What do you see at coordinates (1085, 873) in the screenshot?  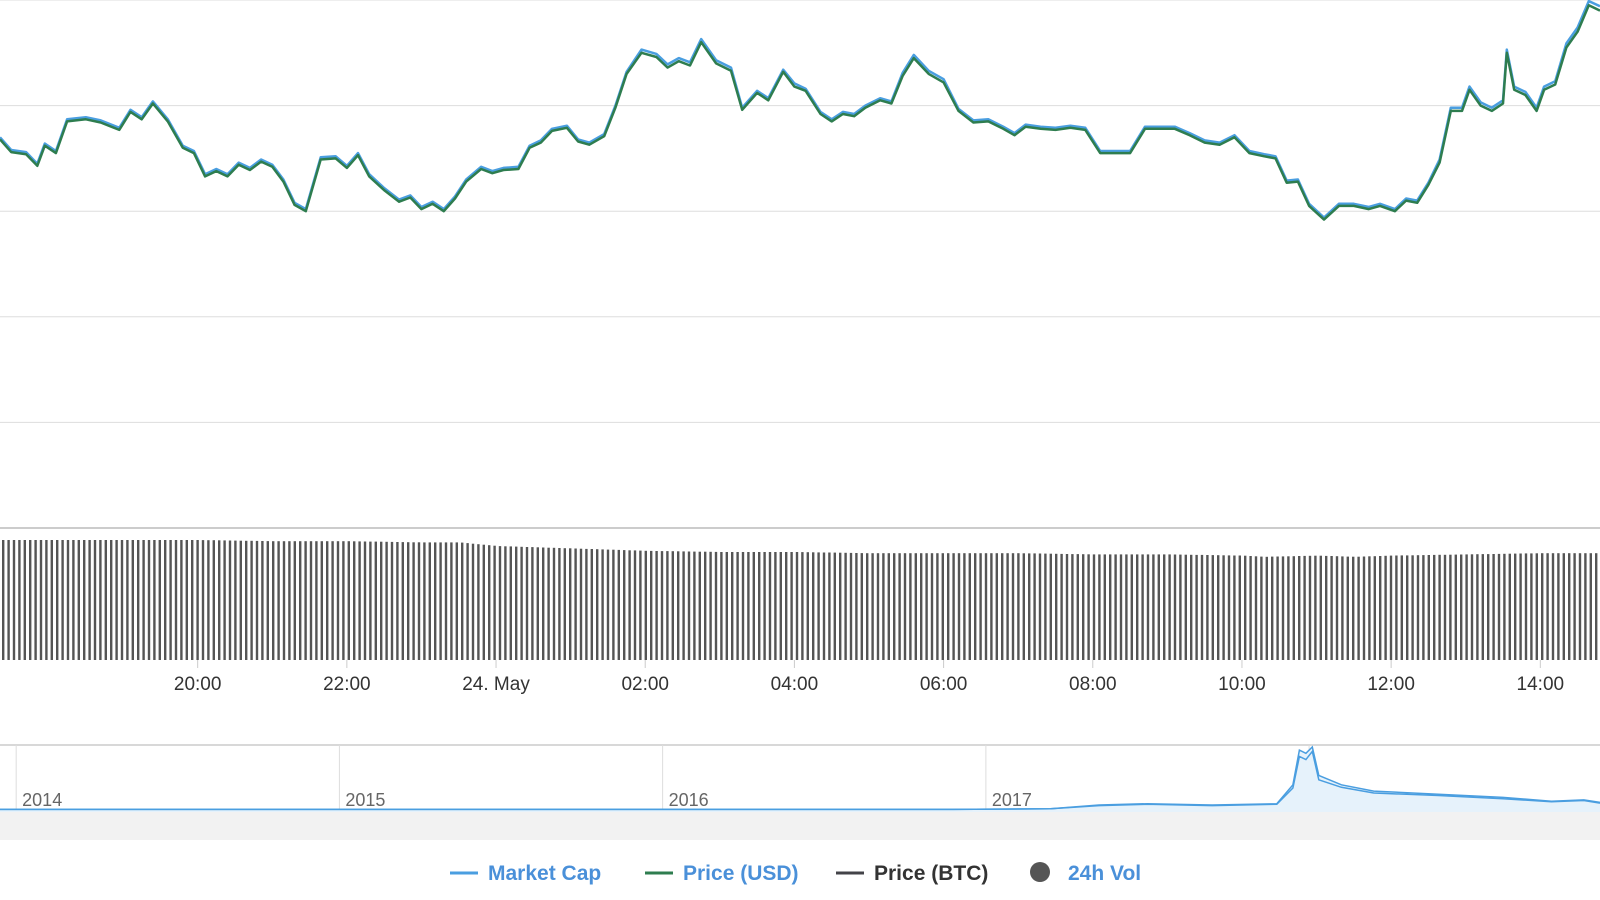 I see `legend-item-3: 24h Vol` at bounding box center [1085, 873].